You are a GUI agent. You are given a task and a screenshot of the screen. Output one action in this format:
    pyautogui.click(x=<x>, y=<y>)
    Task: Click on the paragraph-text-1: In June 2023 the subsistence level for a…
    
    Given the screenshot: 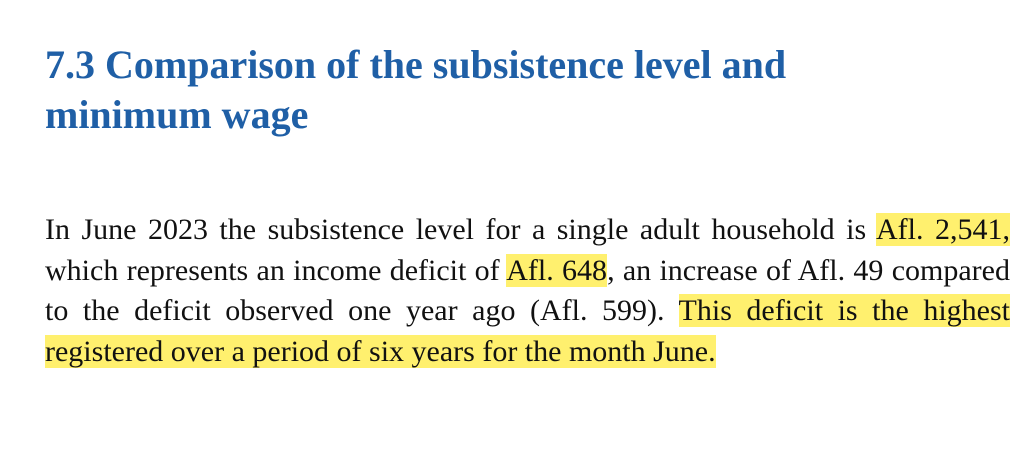 What is the action you would take?
    pyautogui.click(x=461, y=229)
    